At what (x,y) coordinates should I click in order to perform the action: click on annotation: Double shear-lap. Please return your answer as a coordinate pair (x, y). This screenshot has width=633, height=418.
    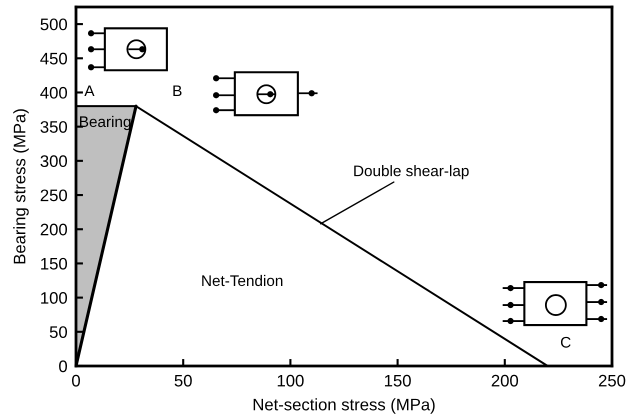
    Looking at the image, I should click on (411, 172).